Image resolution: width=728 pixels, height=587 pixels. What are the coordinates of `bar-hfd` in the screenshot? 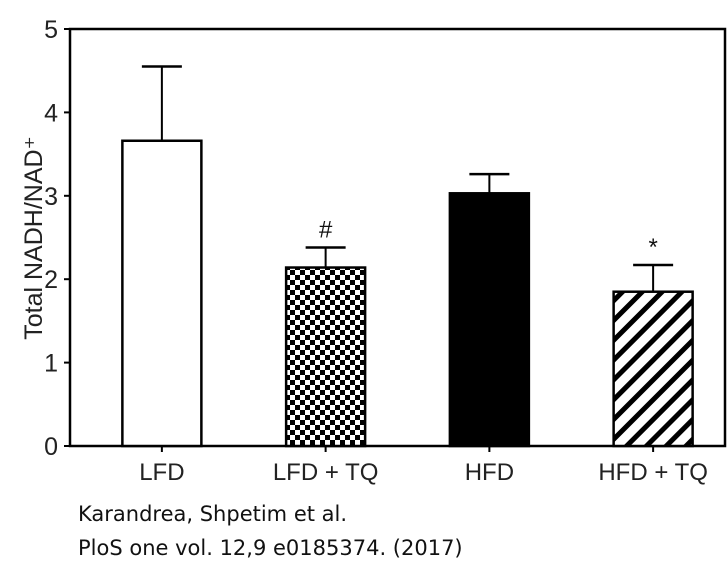 It's located at (489, 320).